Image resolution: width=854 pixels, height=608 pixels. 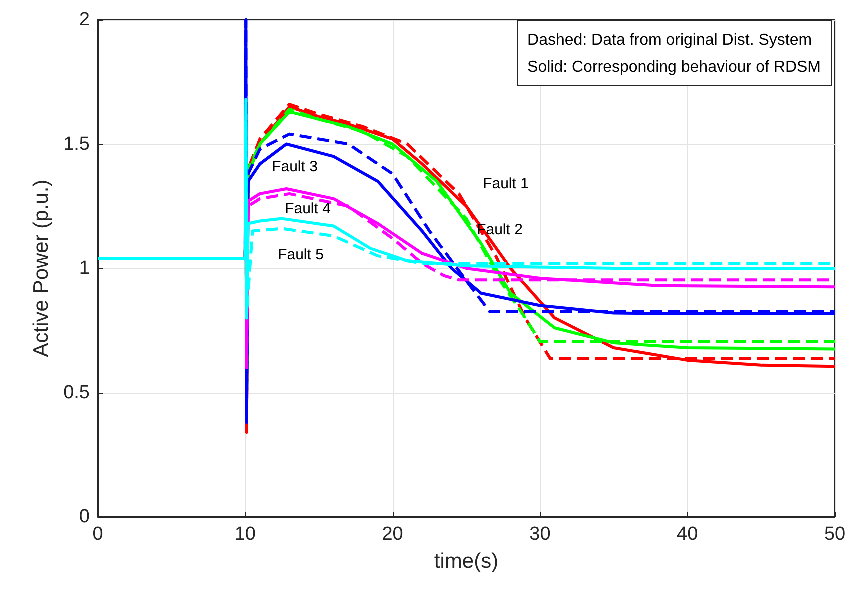 I want to click on y-tick-label: 1, so click(x=84, y=268).